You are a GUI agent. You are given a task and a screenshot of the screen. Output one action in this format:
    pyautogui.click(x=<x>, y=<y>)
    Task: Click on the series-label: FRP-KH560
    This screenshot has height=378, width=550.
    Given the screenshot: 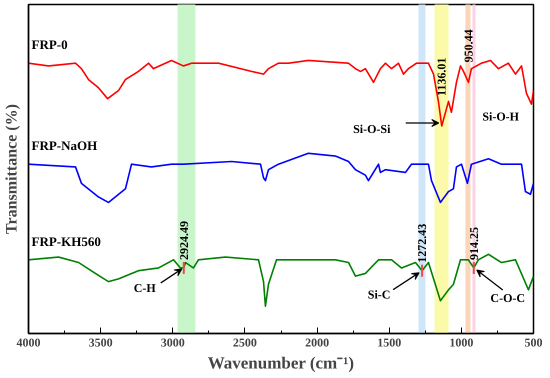 What is the action you would take?
    pyautogui.click(x=66, y=241)
    